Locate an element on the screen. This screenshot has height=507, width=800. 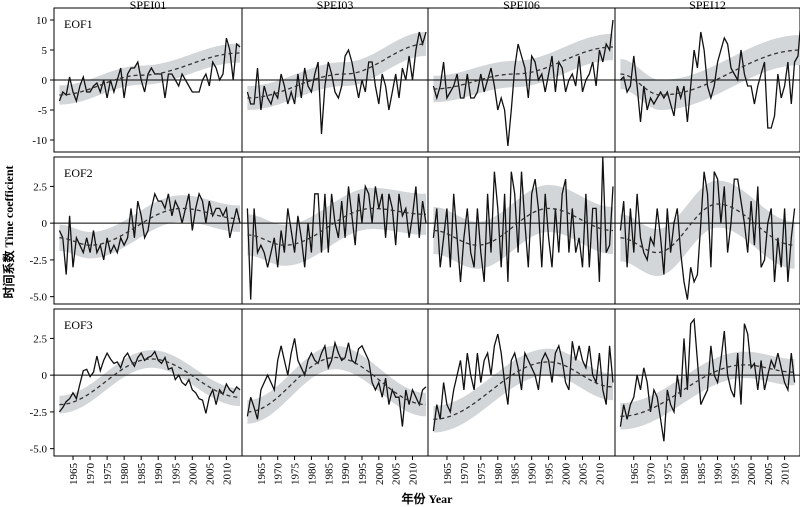
panel-eof3-spei06: 1965 1970 1975 1980 1985 1990 1995 2000 2005 2010 is located at coordinates (521, 397).